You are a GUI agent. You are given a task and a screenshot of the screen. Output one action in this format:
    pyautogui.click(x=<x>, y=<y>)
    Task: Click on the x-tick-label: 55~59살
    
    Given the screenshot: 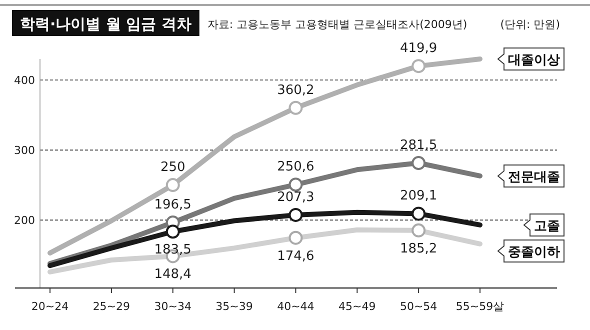 What is the action you would take?
    pyautogui.click(x=480, y=306)
    